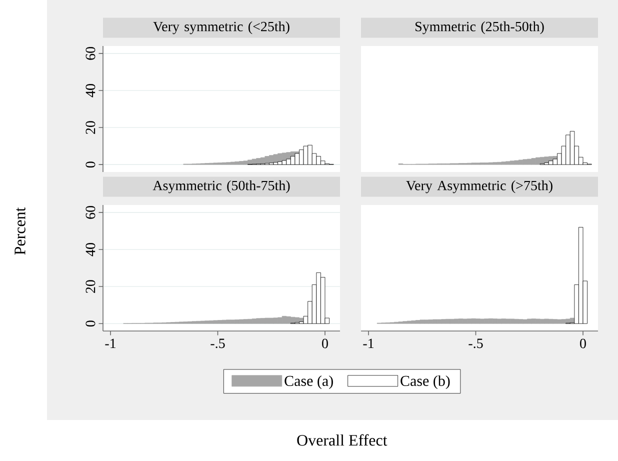 The image size is (618, 461). I want to click on chart-title: Symmetric (25th-50th), so click(480, 27).